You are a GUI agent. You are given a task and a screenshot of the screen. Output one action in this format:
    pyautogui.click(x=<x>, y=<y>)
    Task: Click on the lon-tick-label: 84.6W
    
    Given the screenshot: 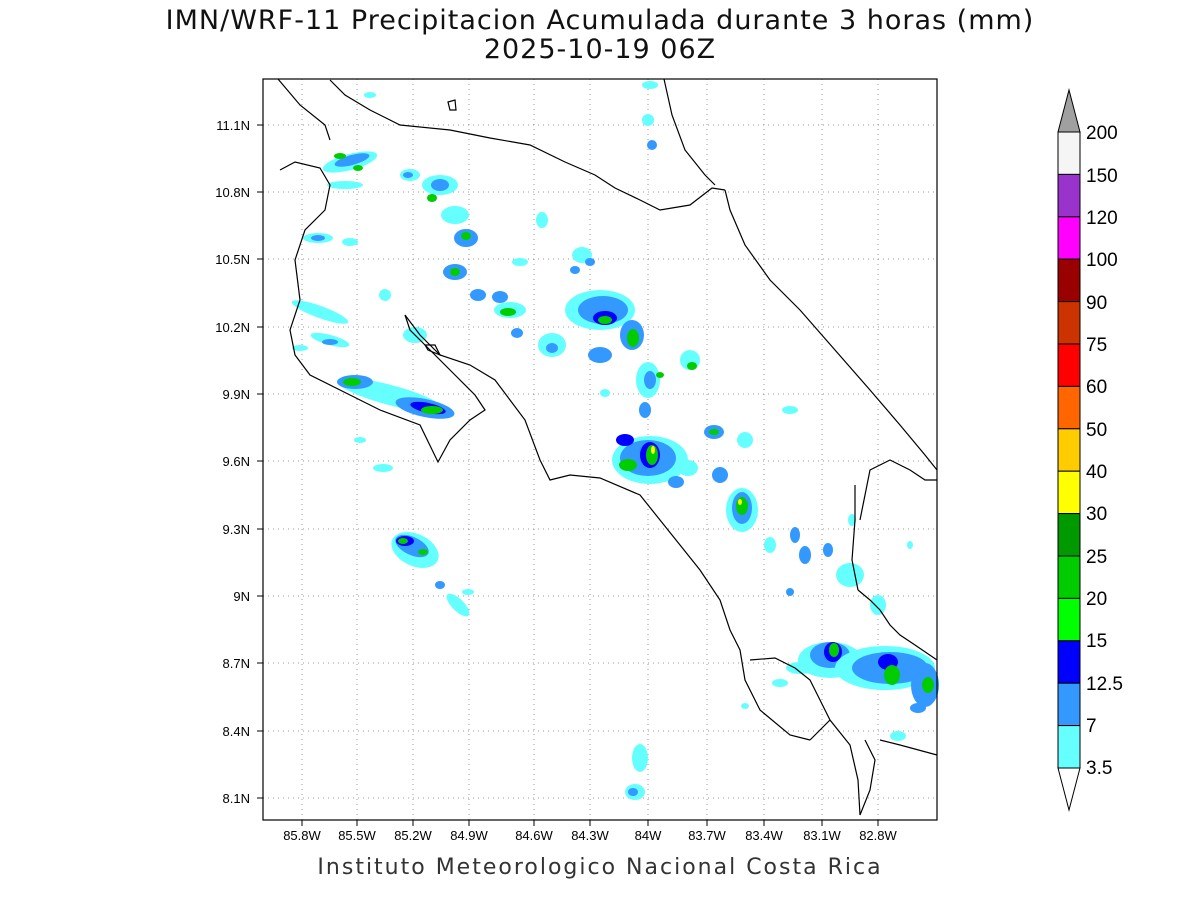 What is the action you would take?
    pyautogui.click(x=534, y=835)
    